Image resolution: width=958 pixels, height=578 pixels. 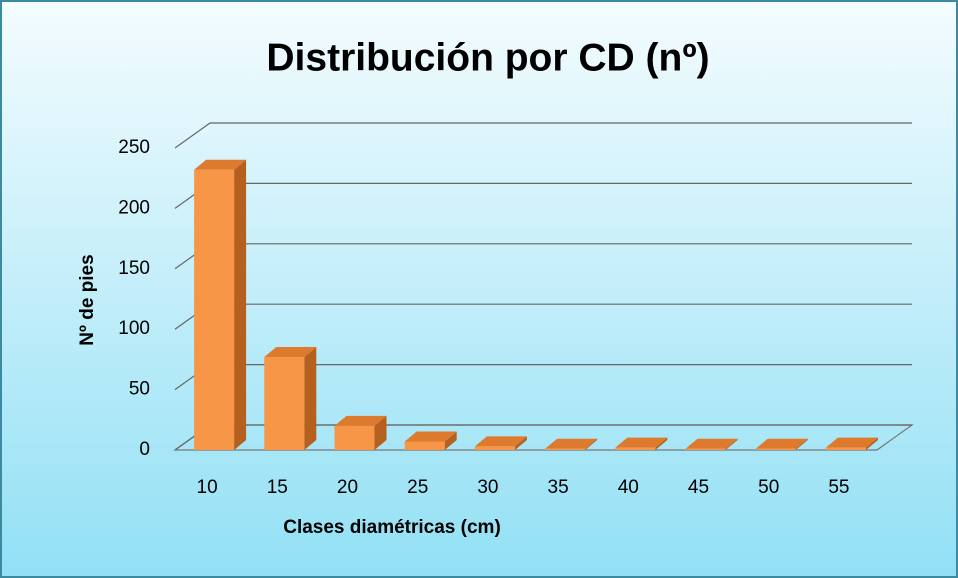 What do you see at coordinates (87, 299) in the screenshot?
I see `y-axis-title: Nº de pies` at bounding box center [87, 299].